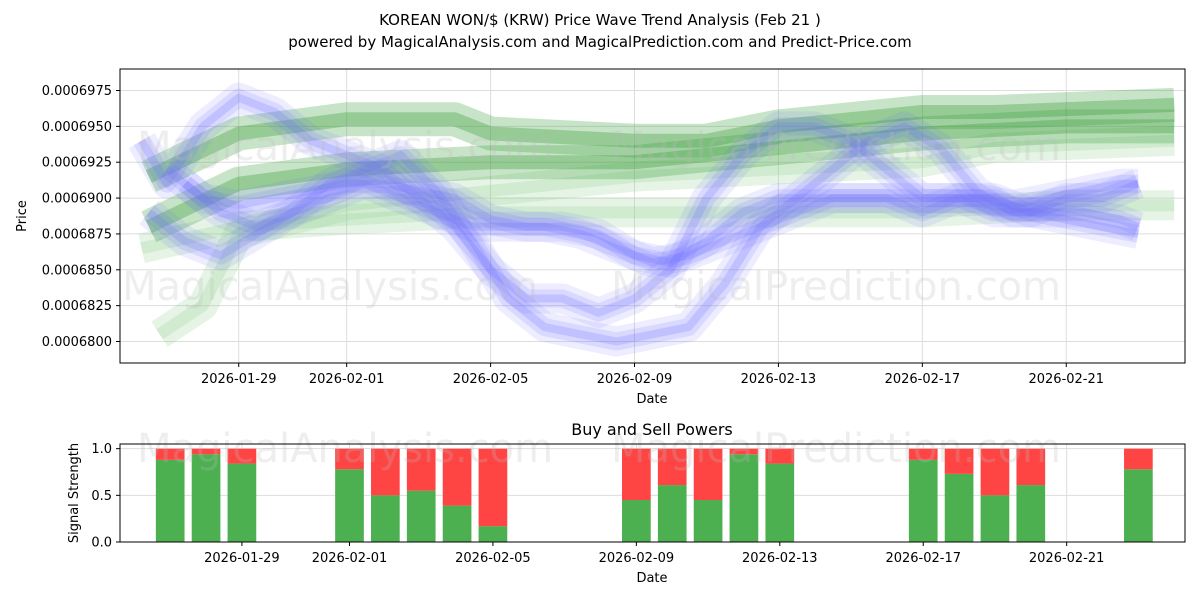 The height and width of the screenshot is (600, 1200). What do you see at coordinates (77, 270) in the screenshot?
I see `price-y-tick-label: 0.0006850` at bounding box center [77, 270].